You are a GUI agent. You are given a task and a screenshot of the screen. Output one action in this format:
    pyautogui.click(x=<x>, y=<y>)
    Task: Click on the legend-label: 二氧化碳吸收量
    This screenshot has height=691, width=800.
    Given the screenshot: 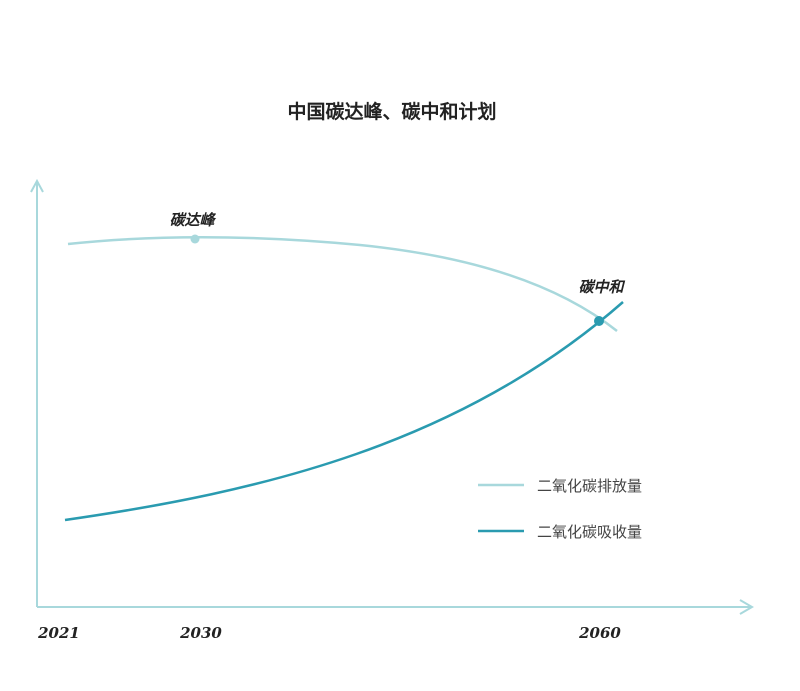 What is the action you would take?
    pyautogui.click(x=589, y=532)
    